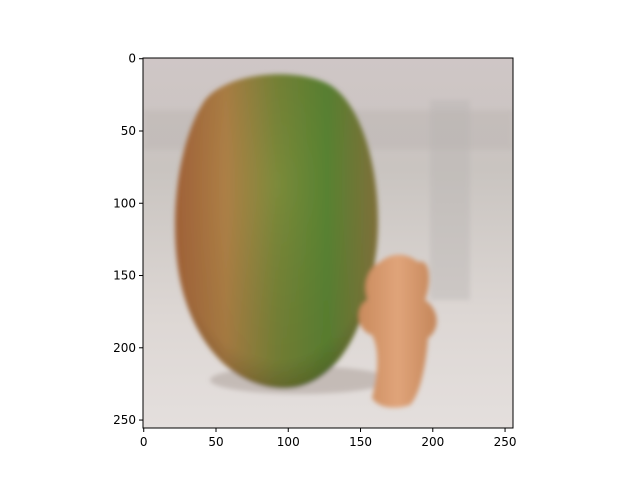  Describe the element at coordinates (124, 348) in the screenshot. I see `y-tick-label: 200` at that location.